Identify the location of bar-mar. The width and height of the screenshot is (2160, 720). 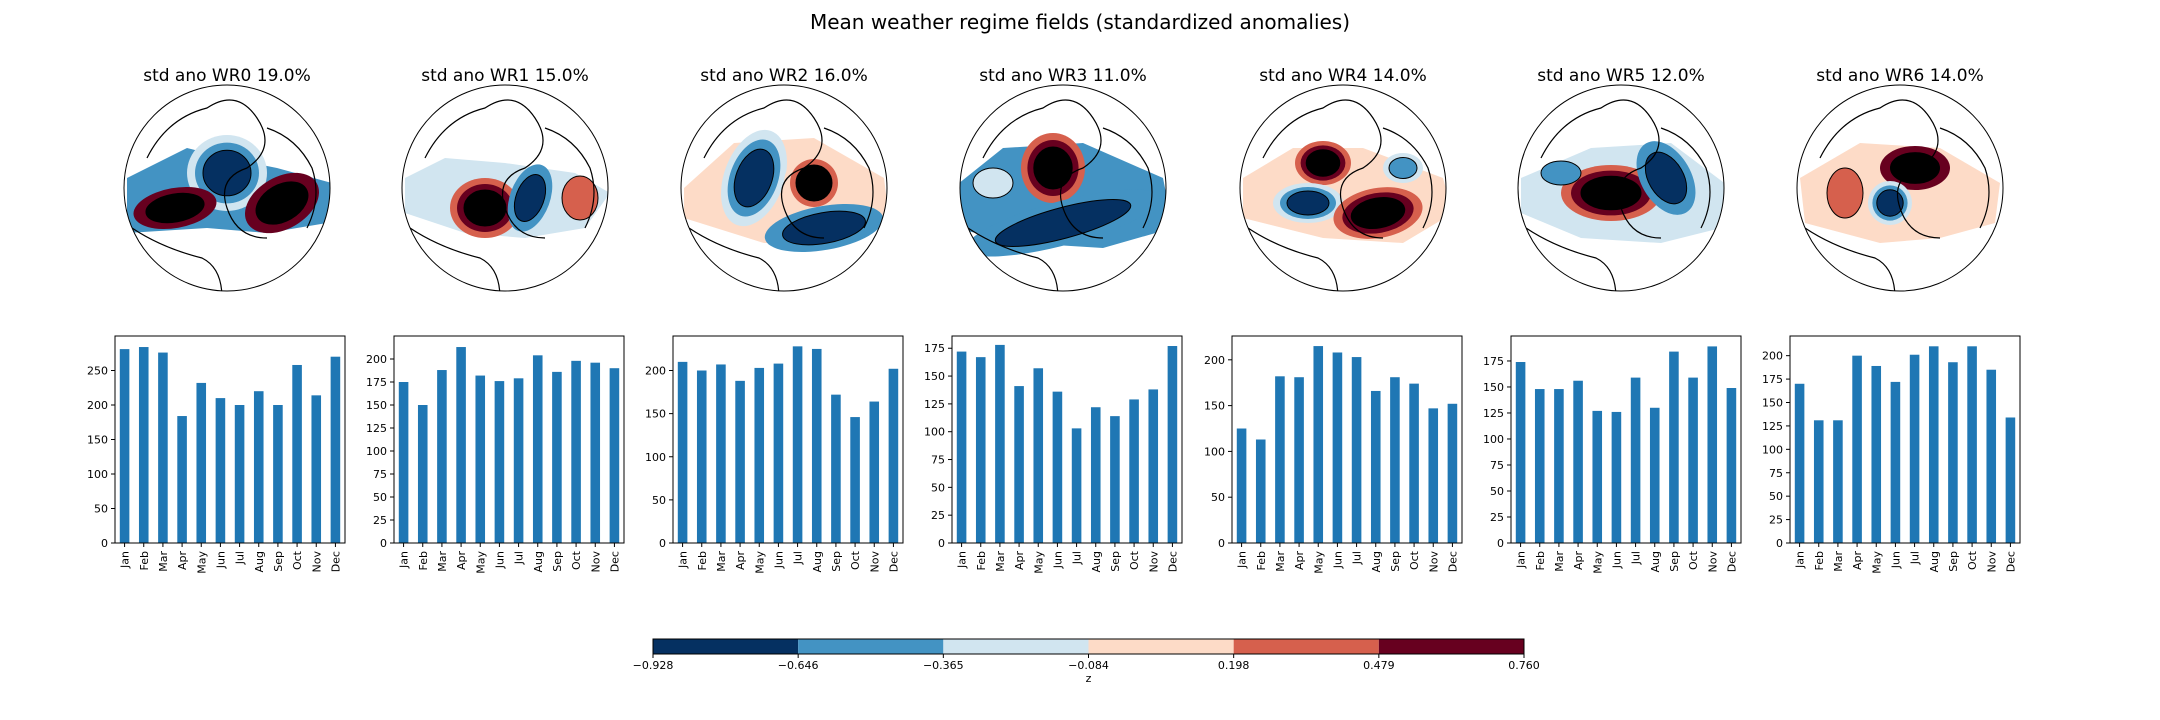
(163, 447).